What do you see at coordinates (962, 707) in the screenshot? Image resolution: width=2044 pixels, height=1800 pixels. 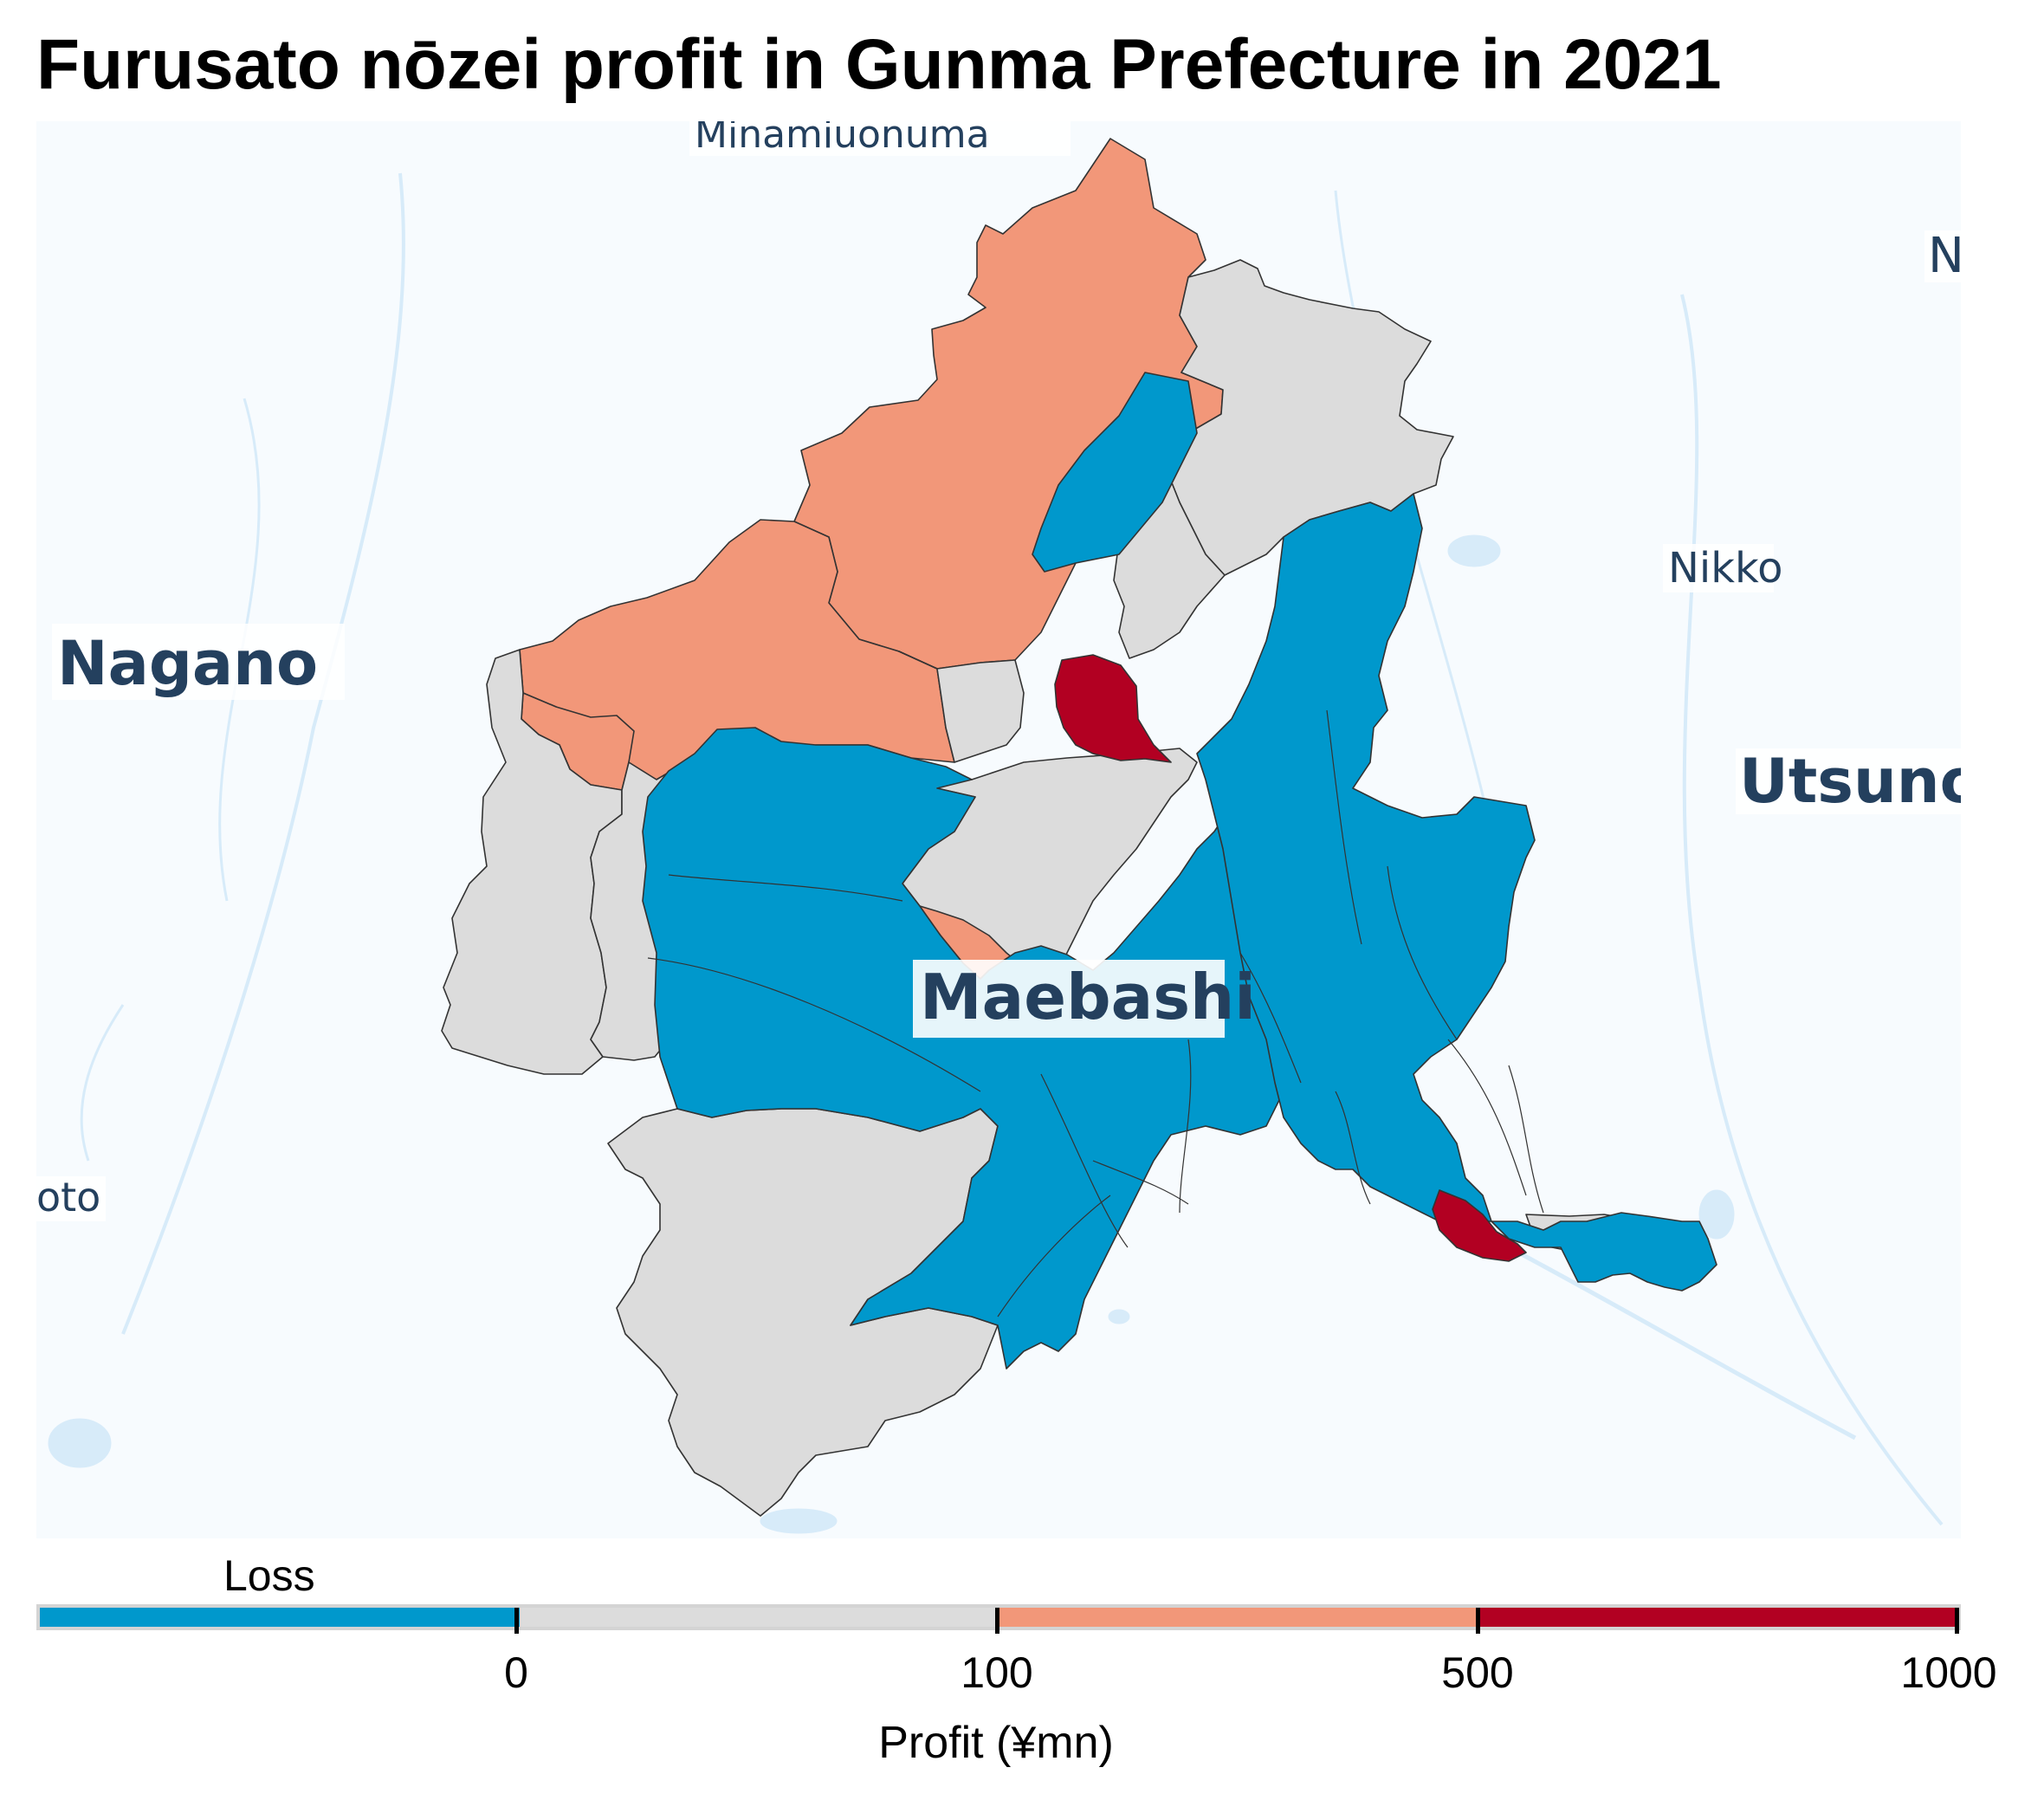 I see `region-central-upper` at bounding box center [962, 707].